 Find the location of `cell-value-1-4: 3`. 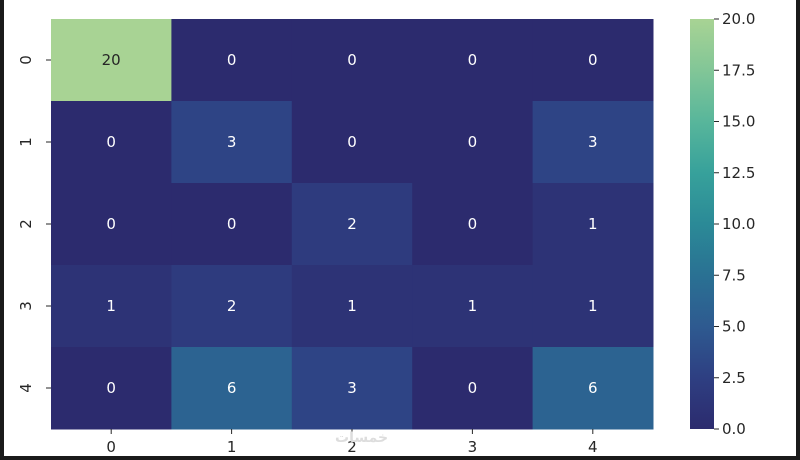

cell-value-1-4: 3 is located at coordinates (593, 142).